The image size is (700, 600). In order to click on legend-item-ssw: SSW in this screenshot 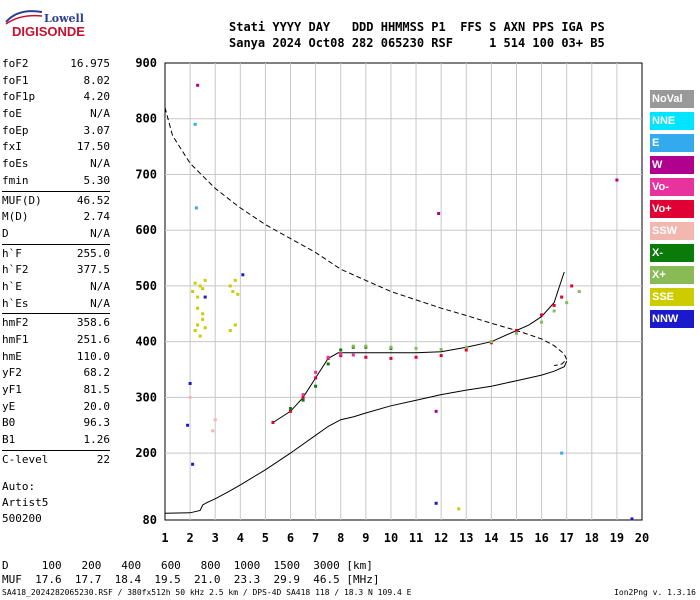, I will do `click(672, 231)`.